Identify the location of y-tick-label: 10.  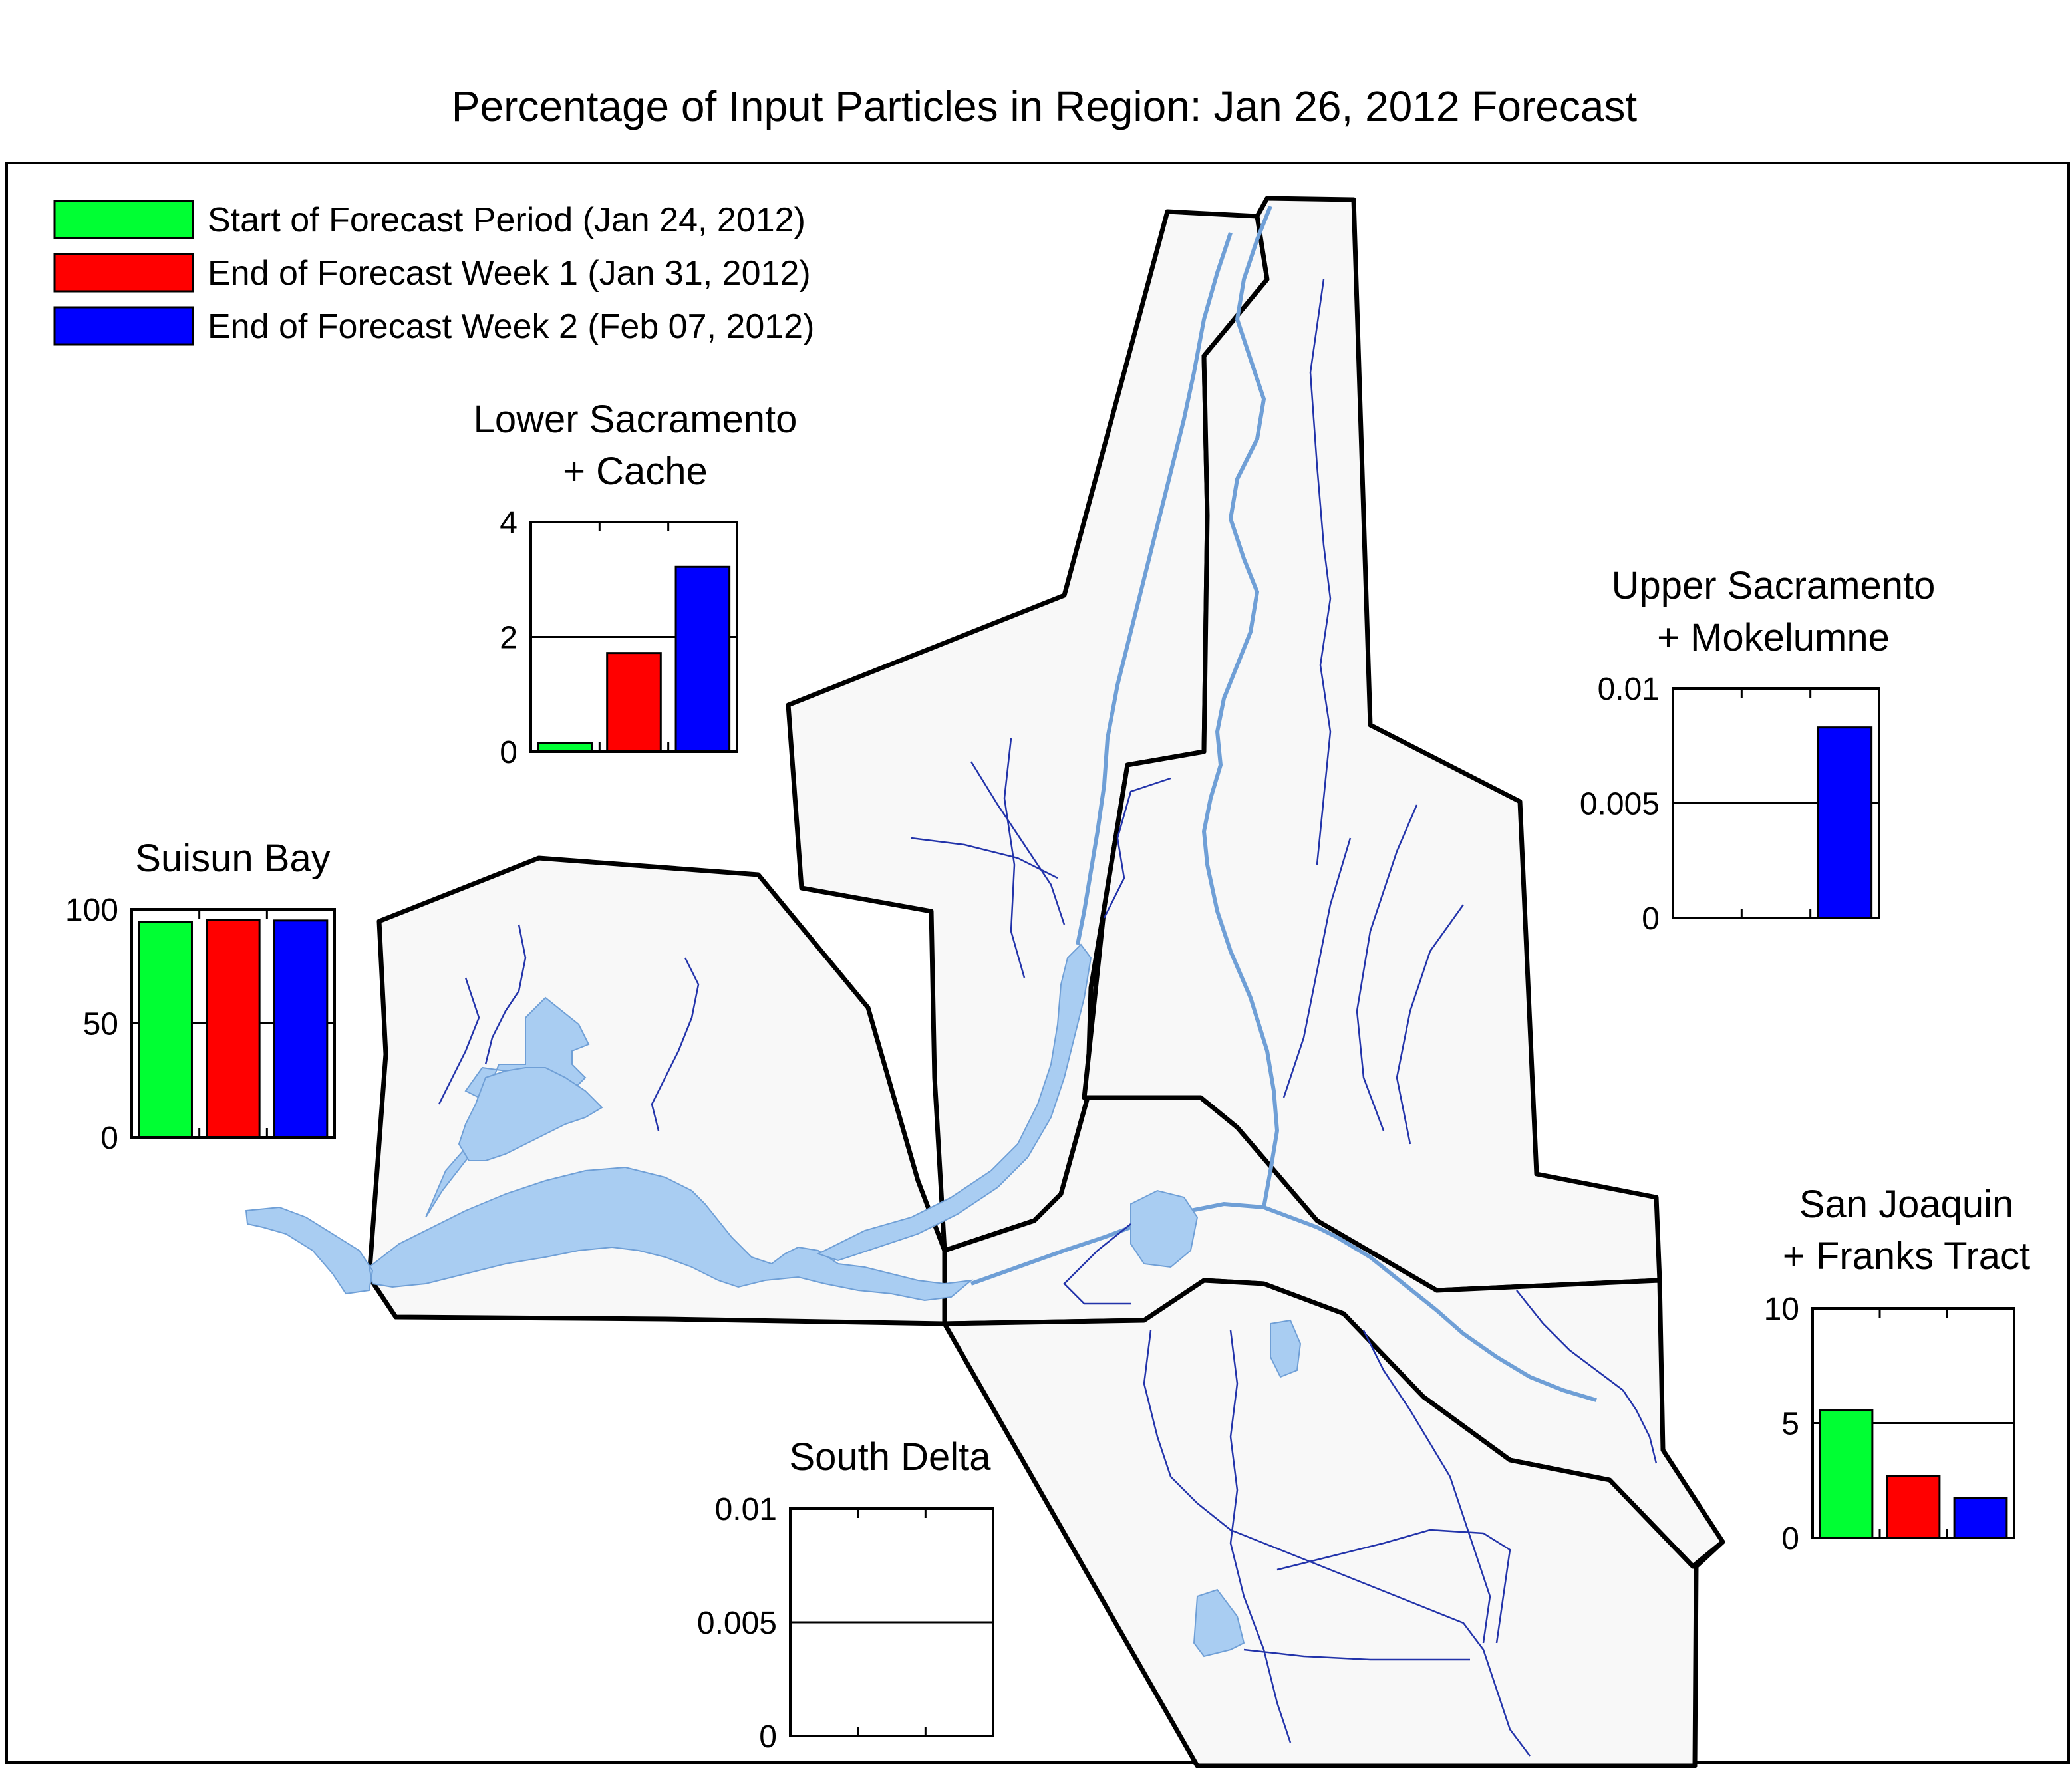
(1781, 1309).